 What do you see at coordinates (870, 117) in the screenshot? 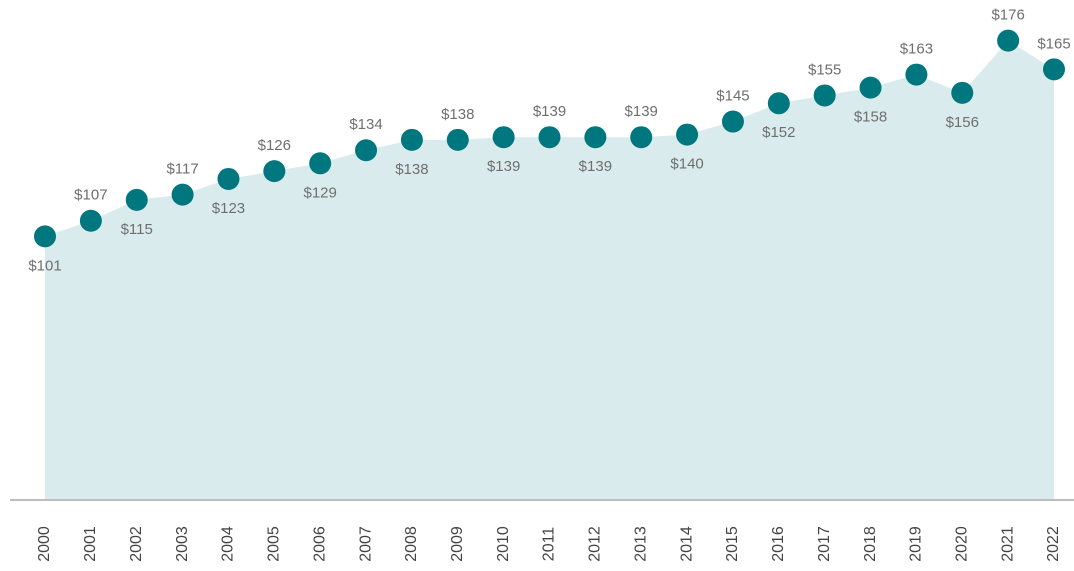
I see `value-label: $158` at bounding box center [870, 117].